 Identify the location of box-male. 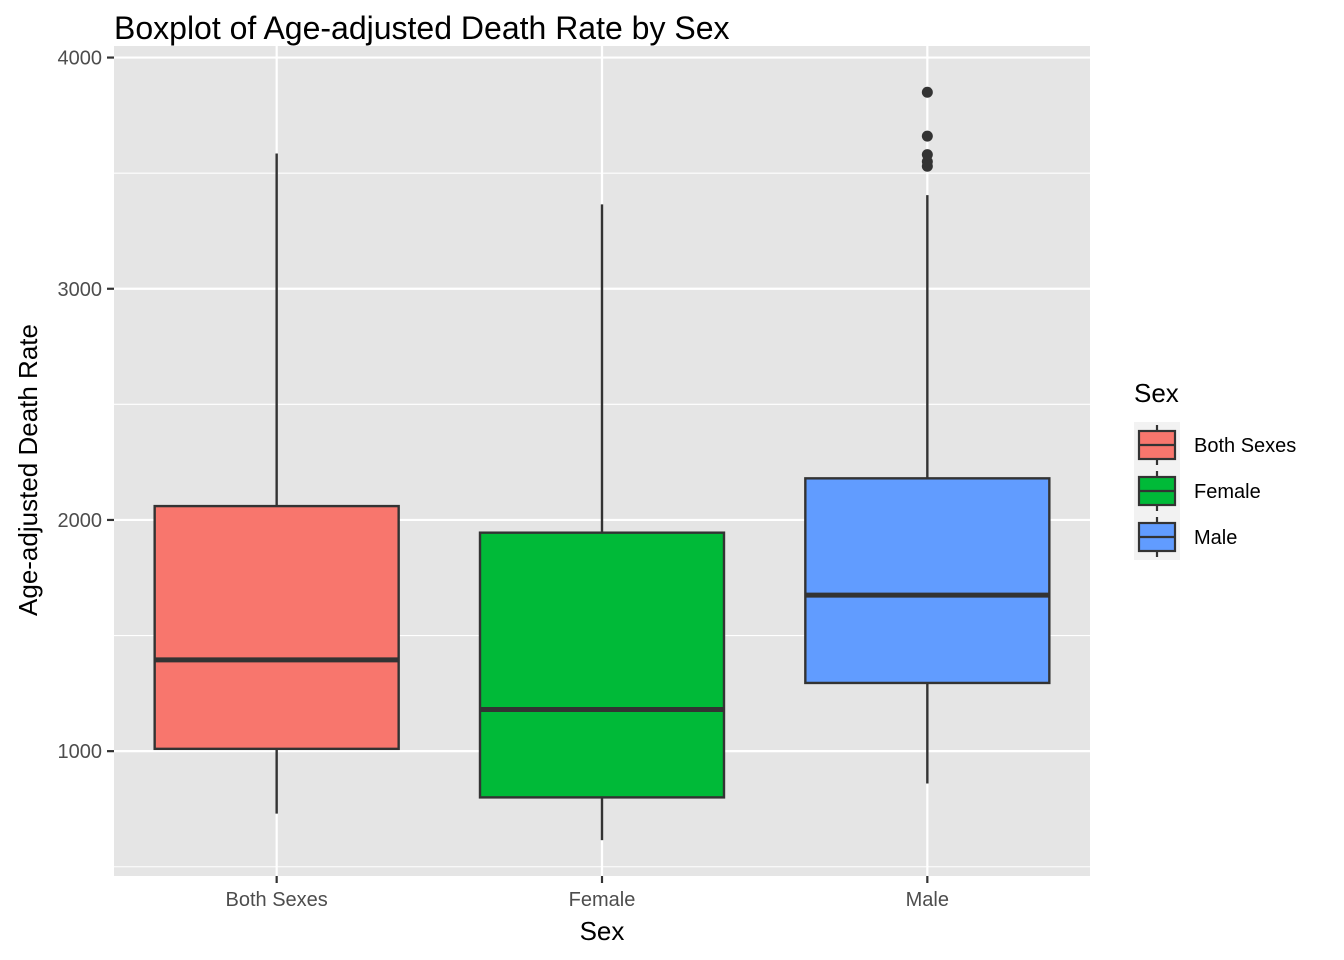
(927, 435).